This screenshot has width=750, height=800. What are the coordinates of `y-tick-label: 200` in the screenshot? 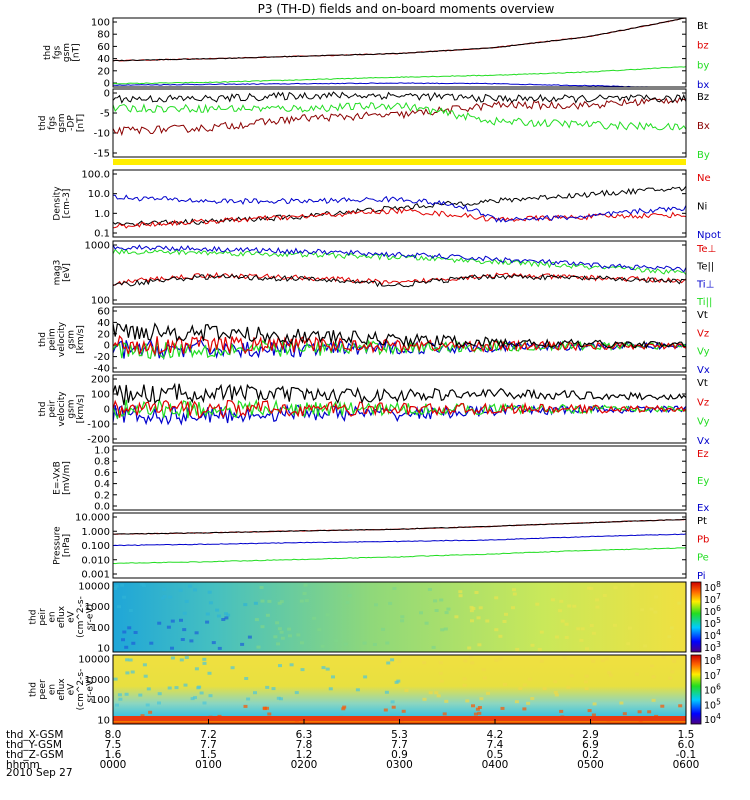 It's located at (100, 380).